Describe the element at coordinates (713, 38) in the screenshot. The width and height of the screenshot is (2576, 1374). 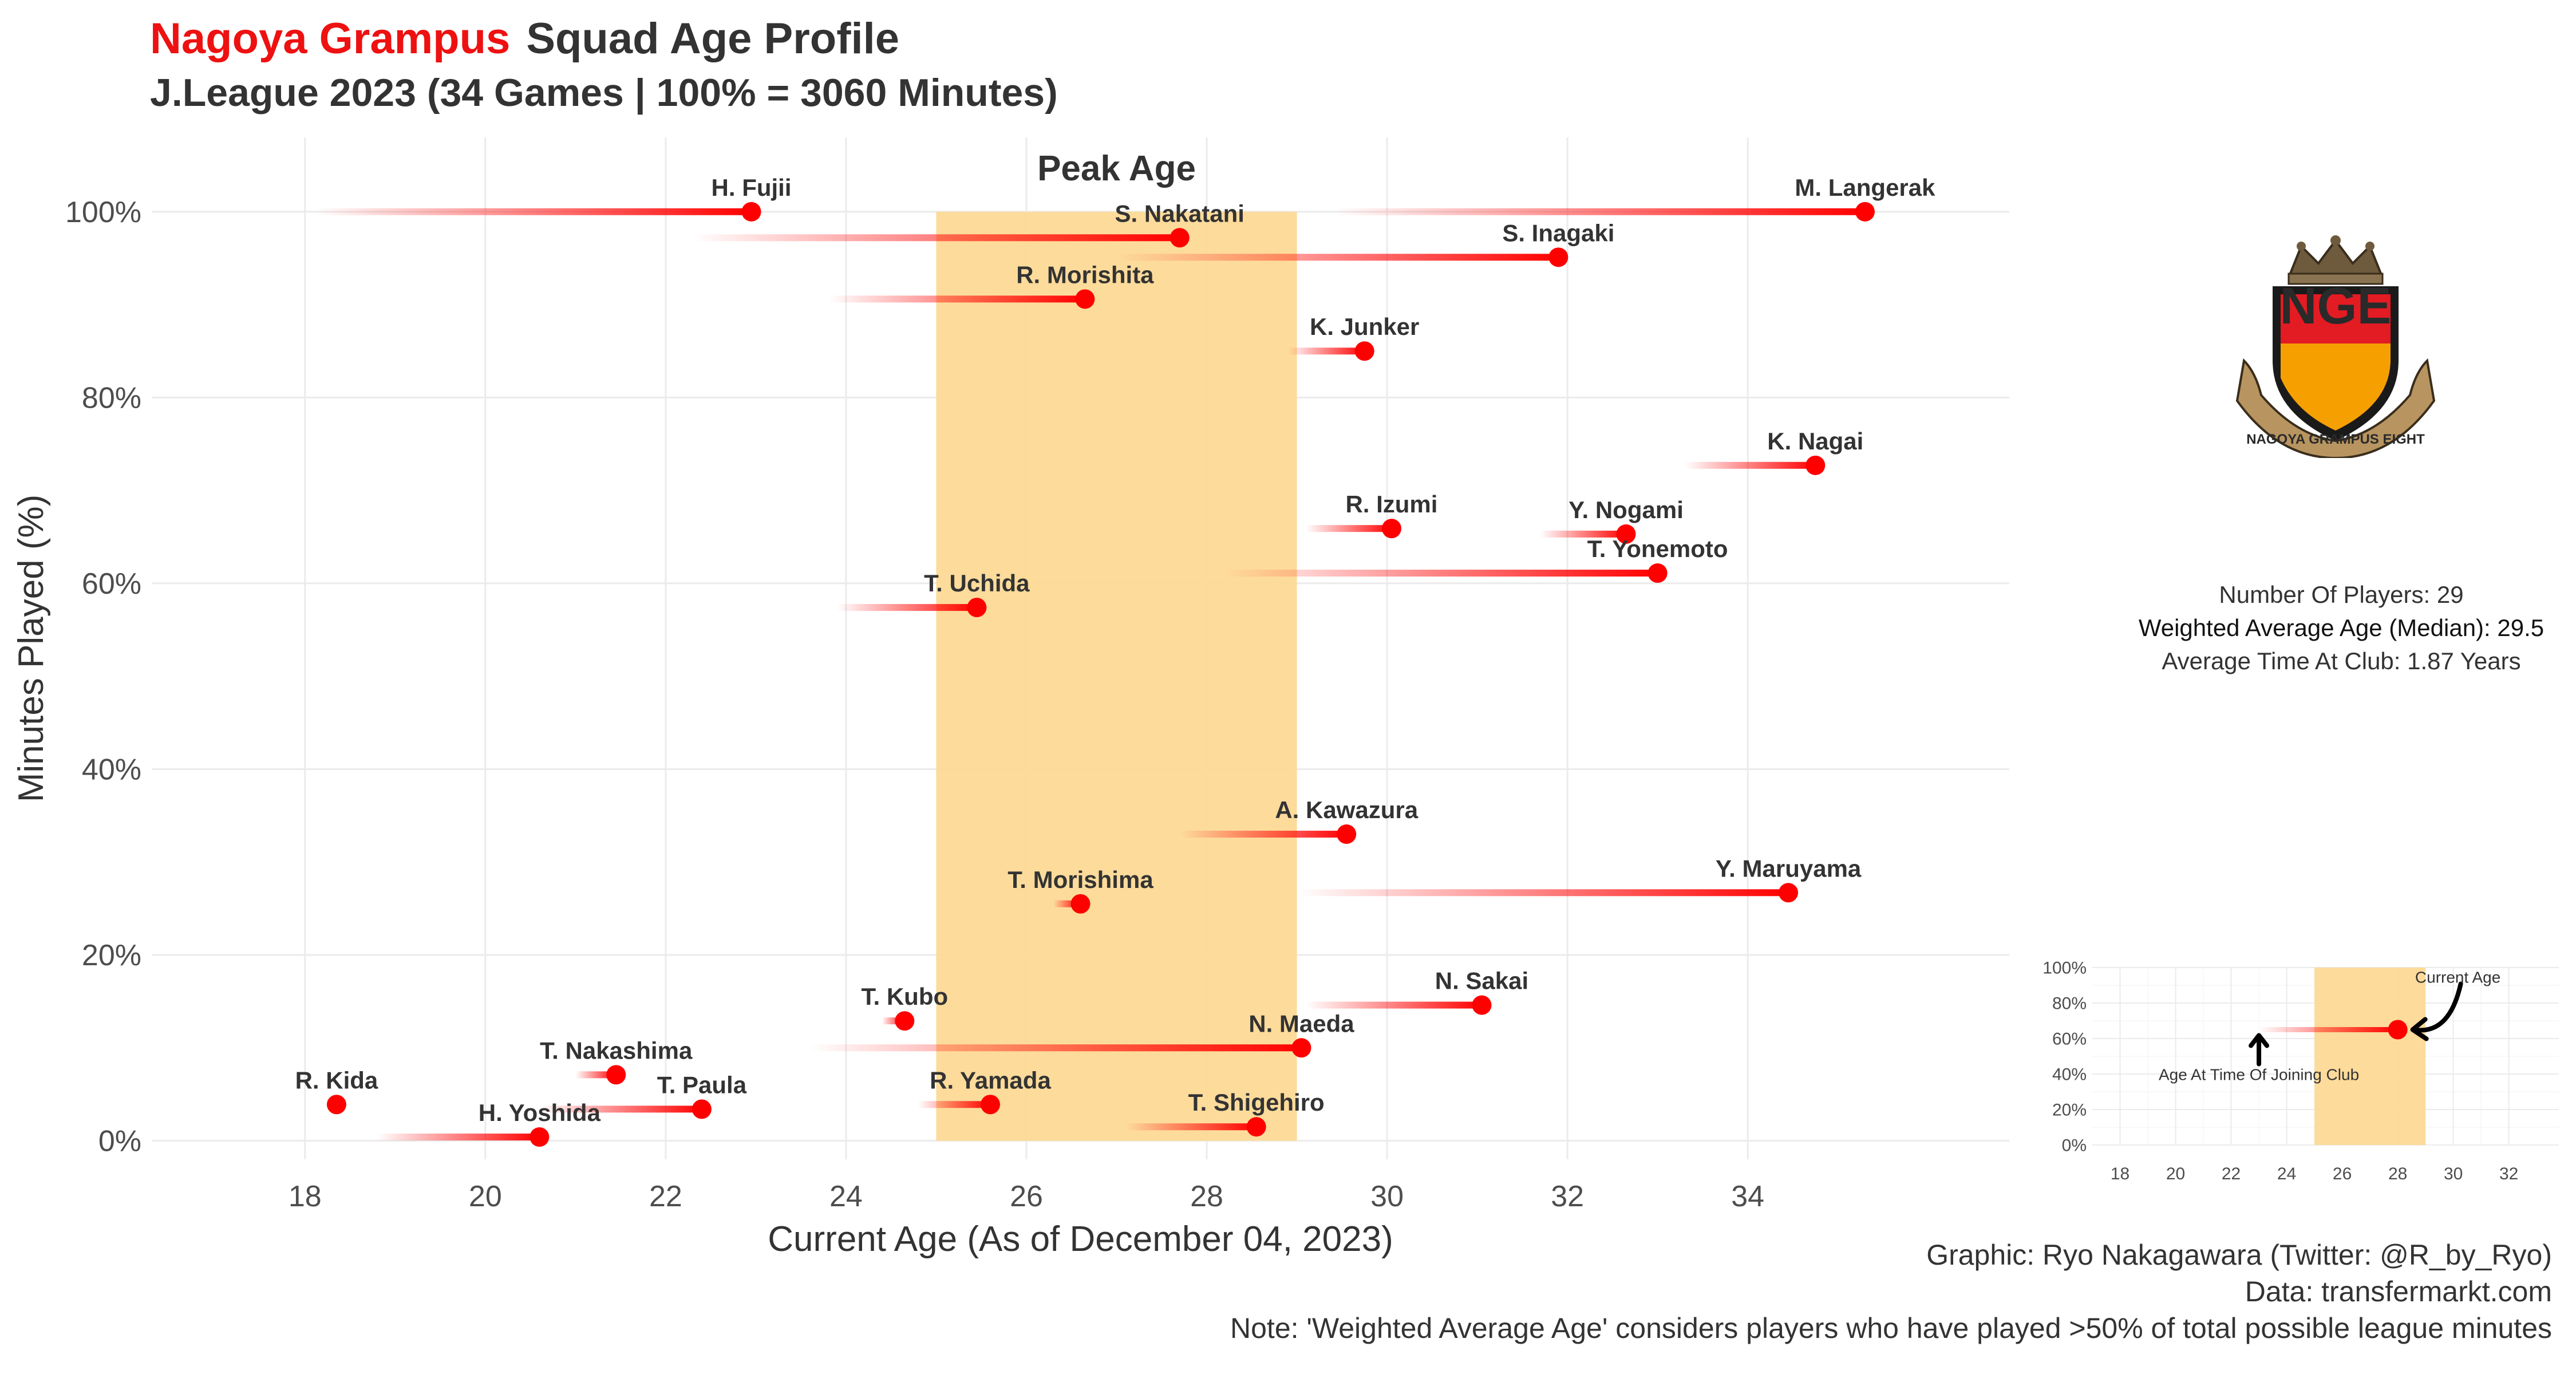
I see `title-text: Squad Age Profile` at that location.